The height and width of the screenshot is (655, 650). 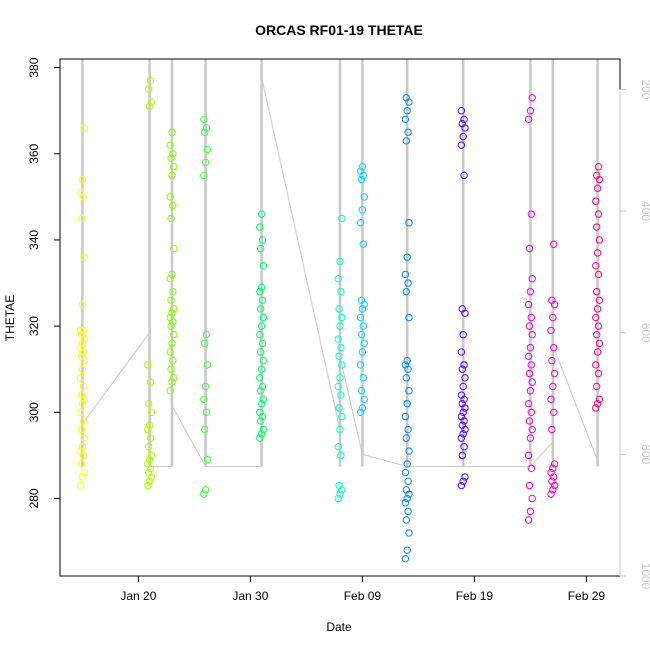 I want to click on right-axis-tick-label: 800, so click(x=644, y=454).